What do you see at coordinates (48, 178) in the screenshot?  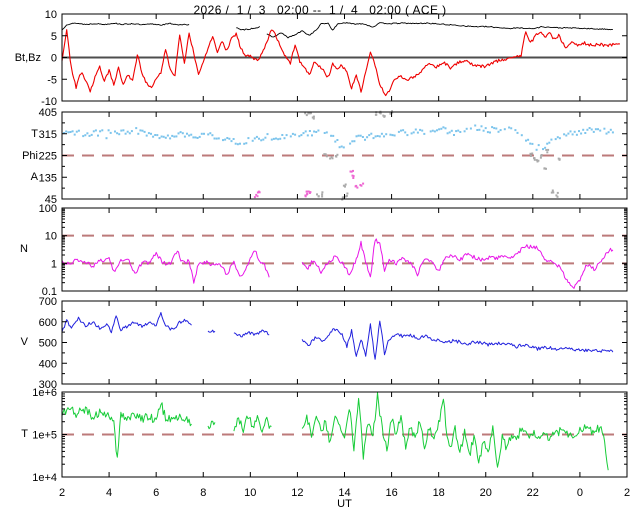 I see `y-tick-label: 135` at bounding box center [48, 178].